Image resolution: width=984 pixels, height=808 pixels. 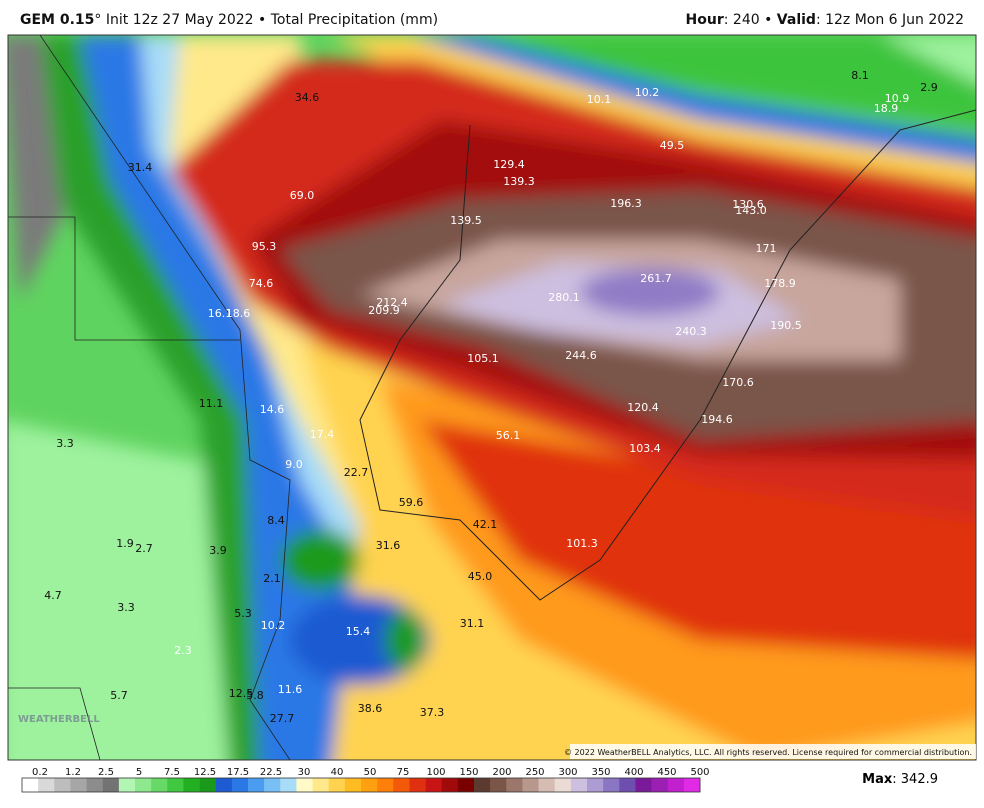 I want to click on map-label: 45.0, so click(x=480, y=576).